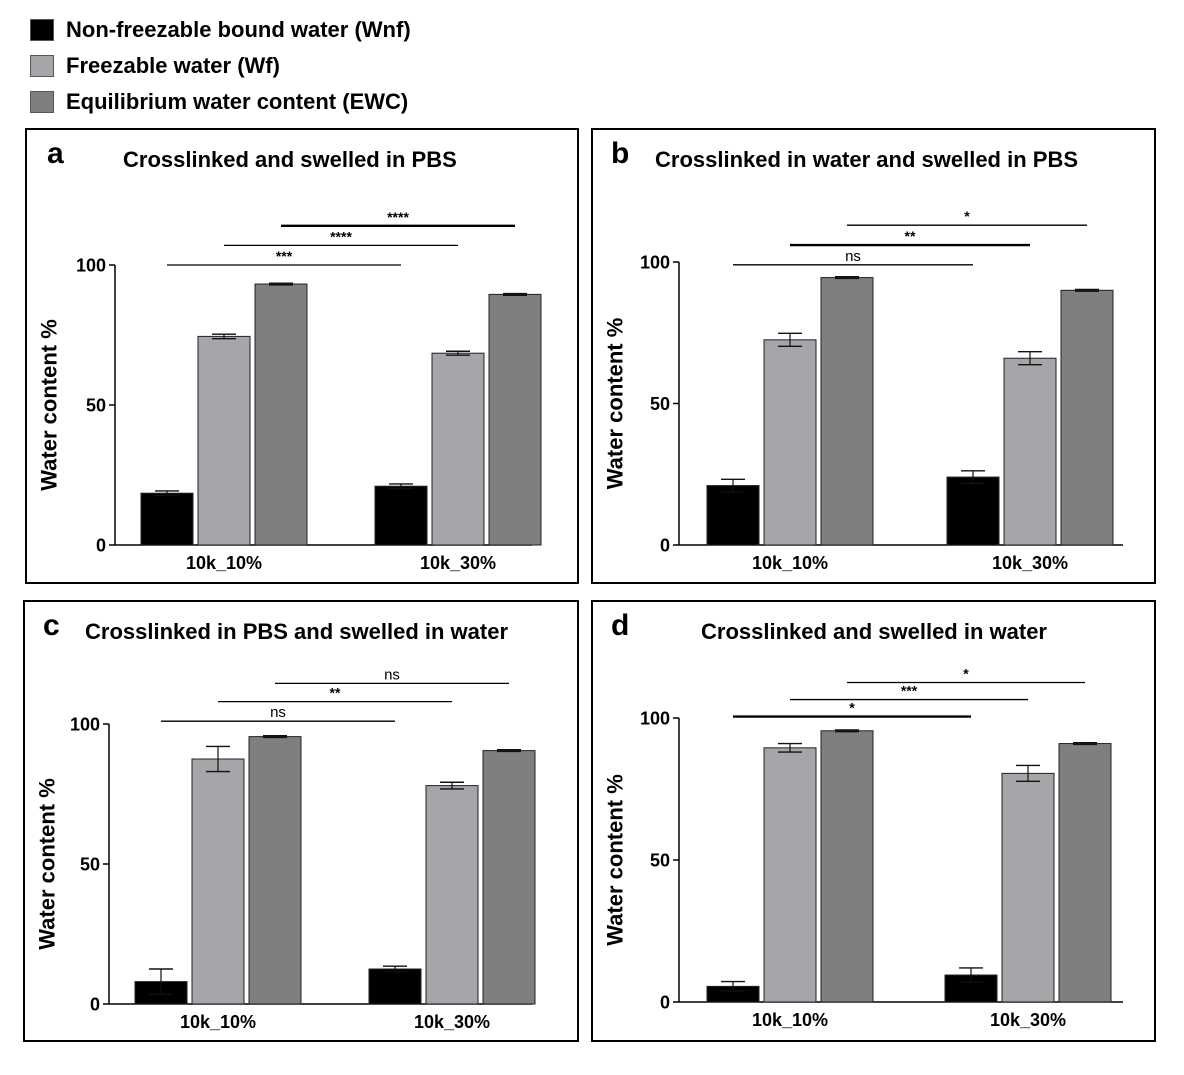 This screenshot has height=1075, width=1184. I want to click on y-tick-label-d-0: 0, so click(665, 1002).